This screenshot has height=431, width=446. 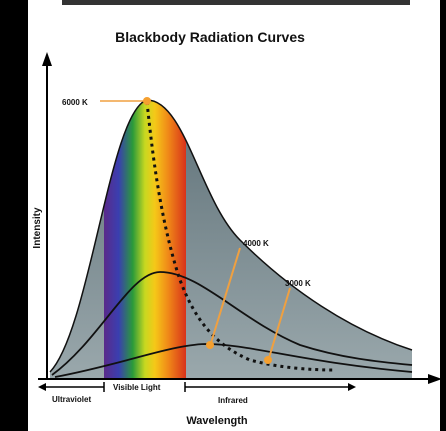 I want to click on region-label: Visible Light, so click(x=137, y=387).